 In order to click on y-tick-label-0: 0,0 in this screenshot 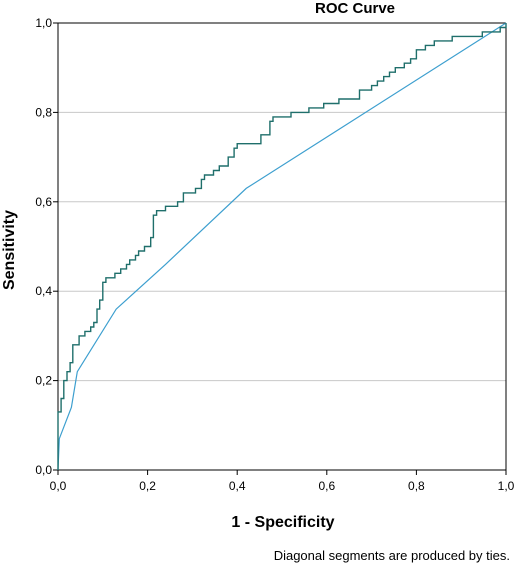, I will do `click(43, 470)`.